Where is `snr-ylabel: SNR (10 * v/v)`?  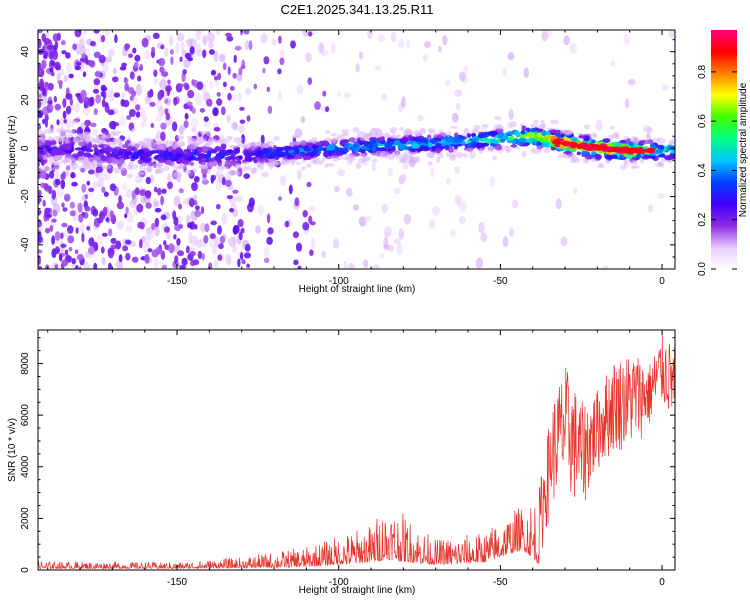
snr-ylabel: SNR (10 * v/v) is located at coordinates (12, 450).